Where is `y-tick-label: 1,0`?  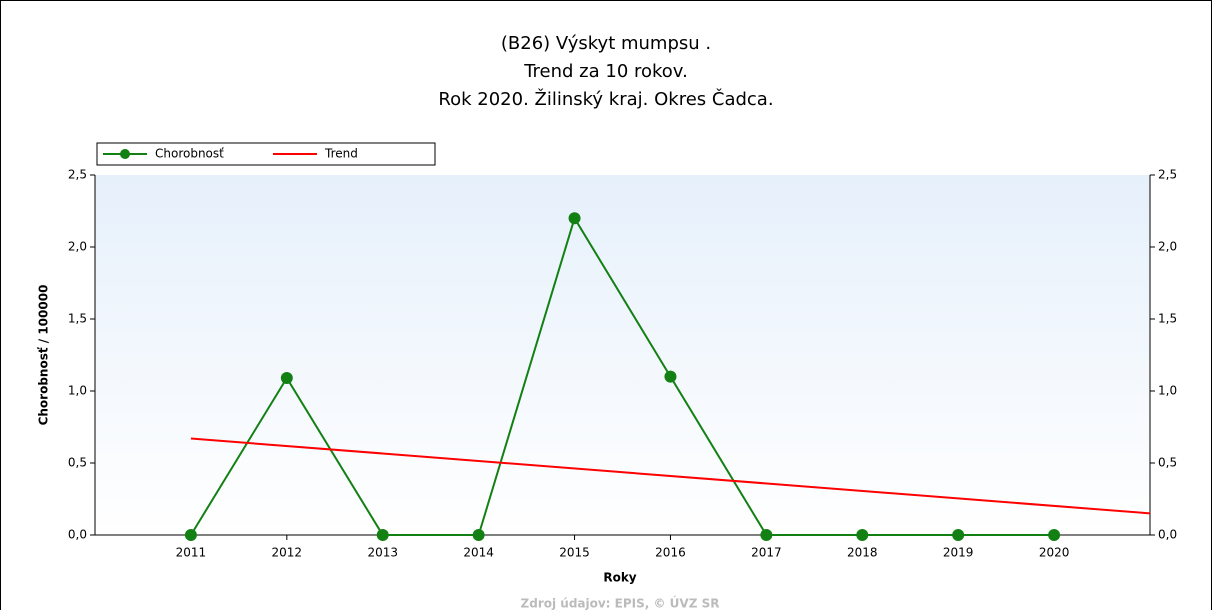 y-tick-label: 1,0 is located at coordinates (77, 391).